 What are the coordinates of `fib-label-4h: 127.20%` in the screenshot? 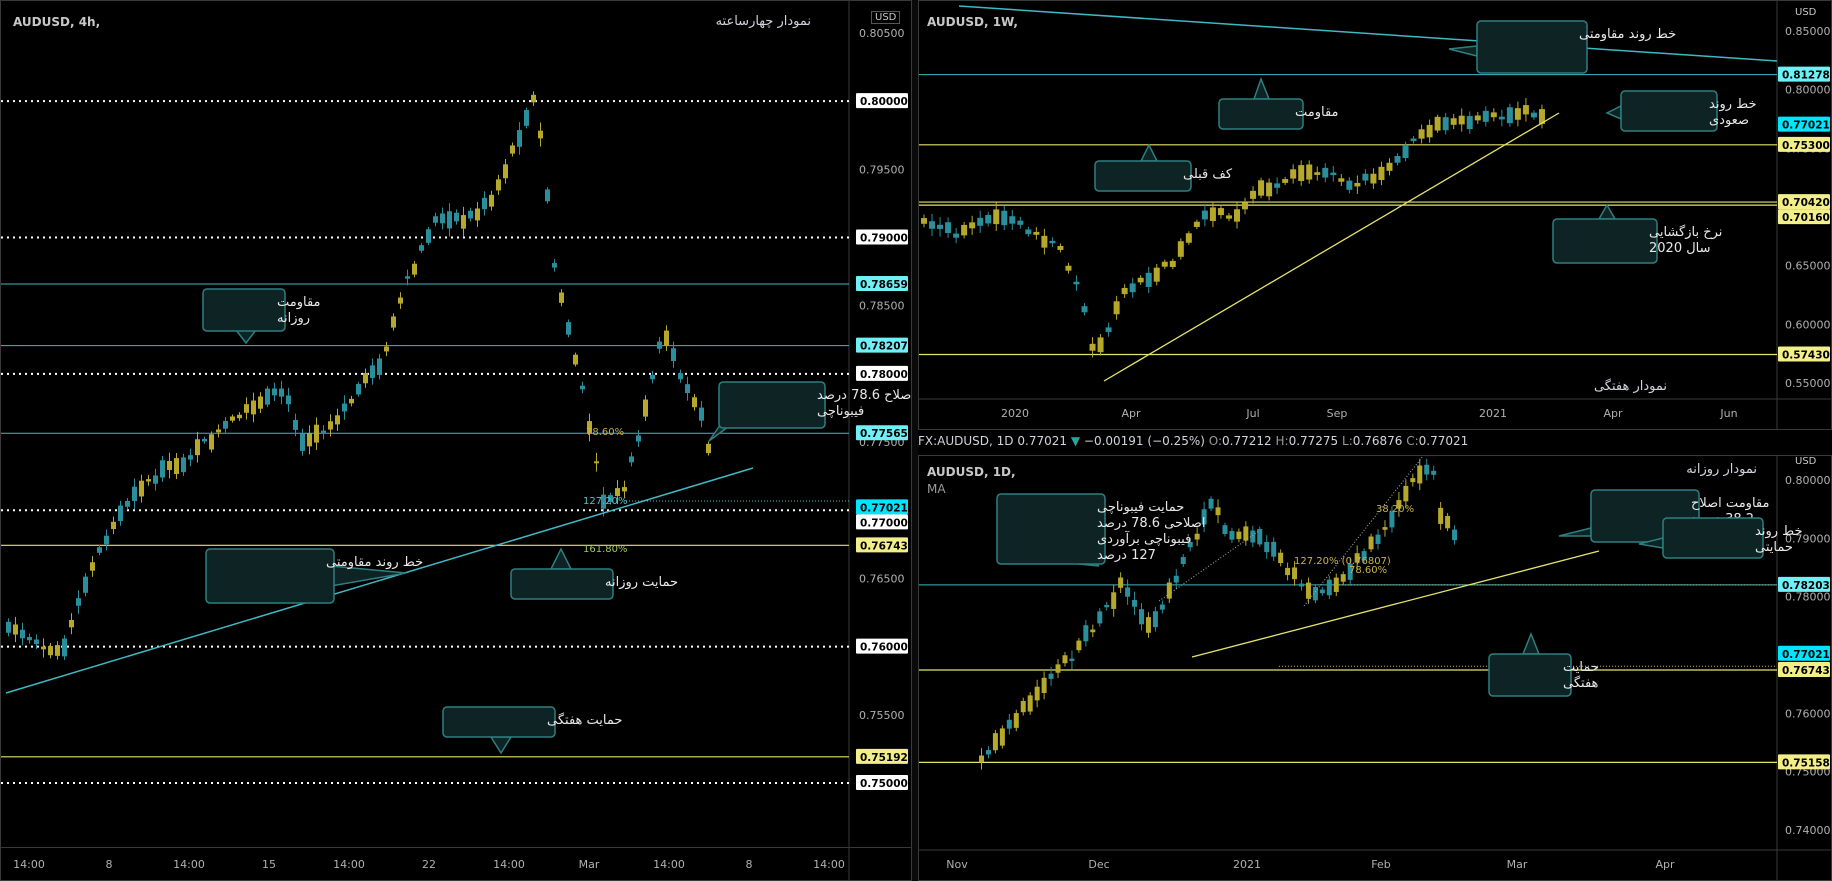 It's located at (605, 501).